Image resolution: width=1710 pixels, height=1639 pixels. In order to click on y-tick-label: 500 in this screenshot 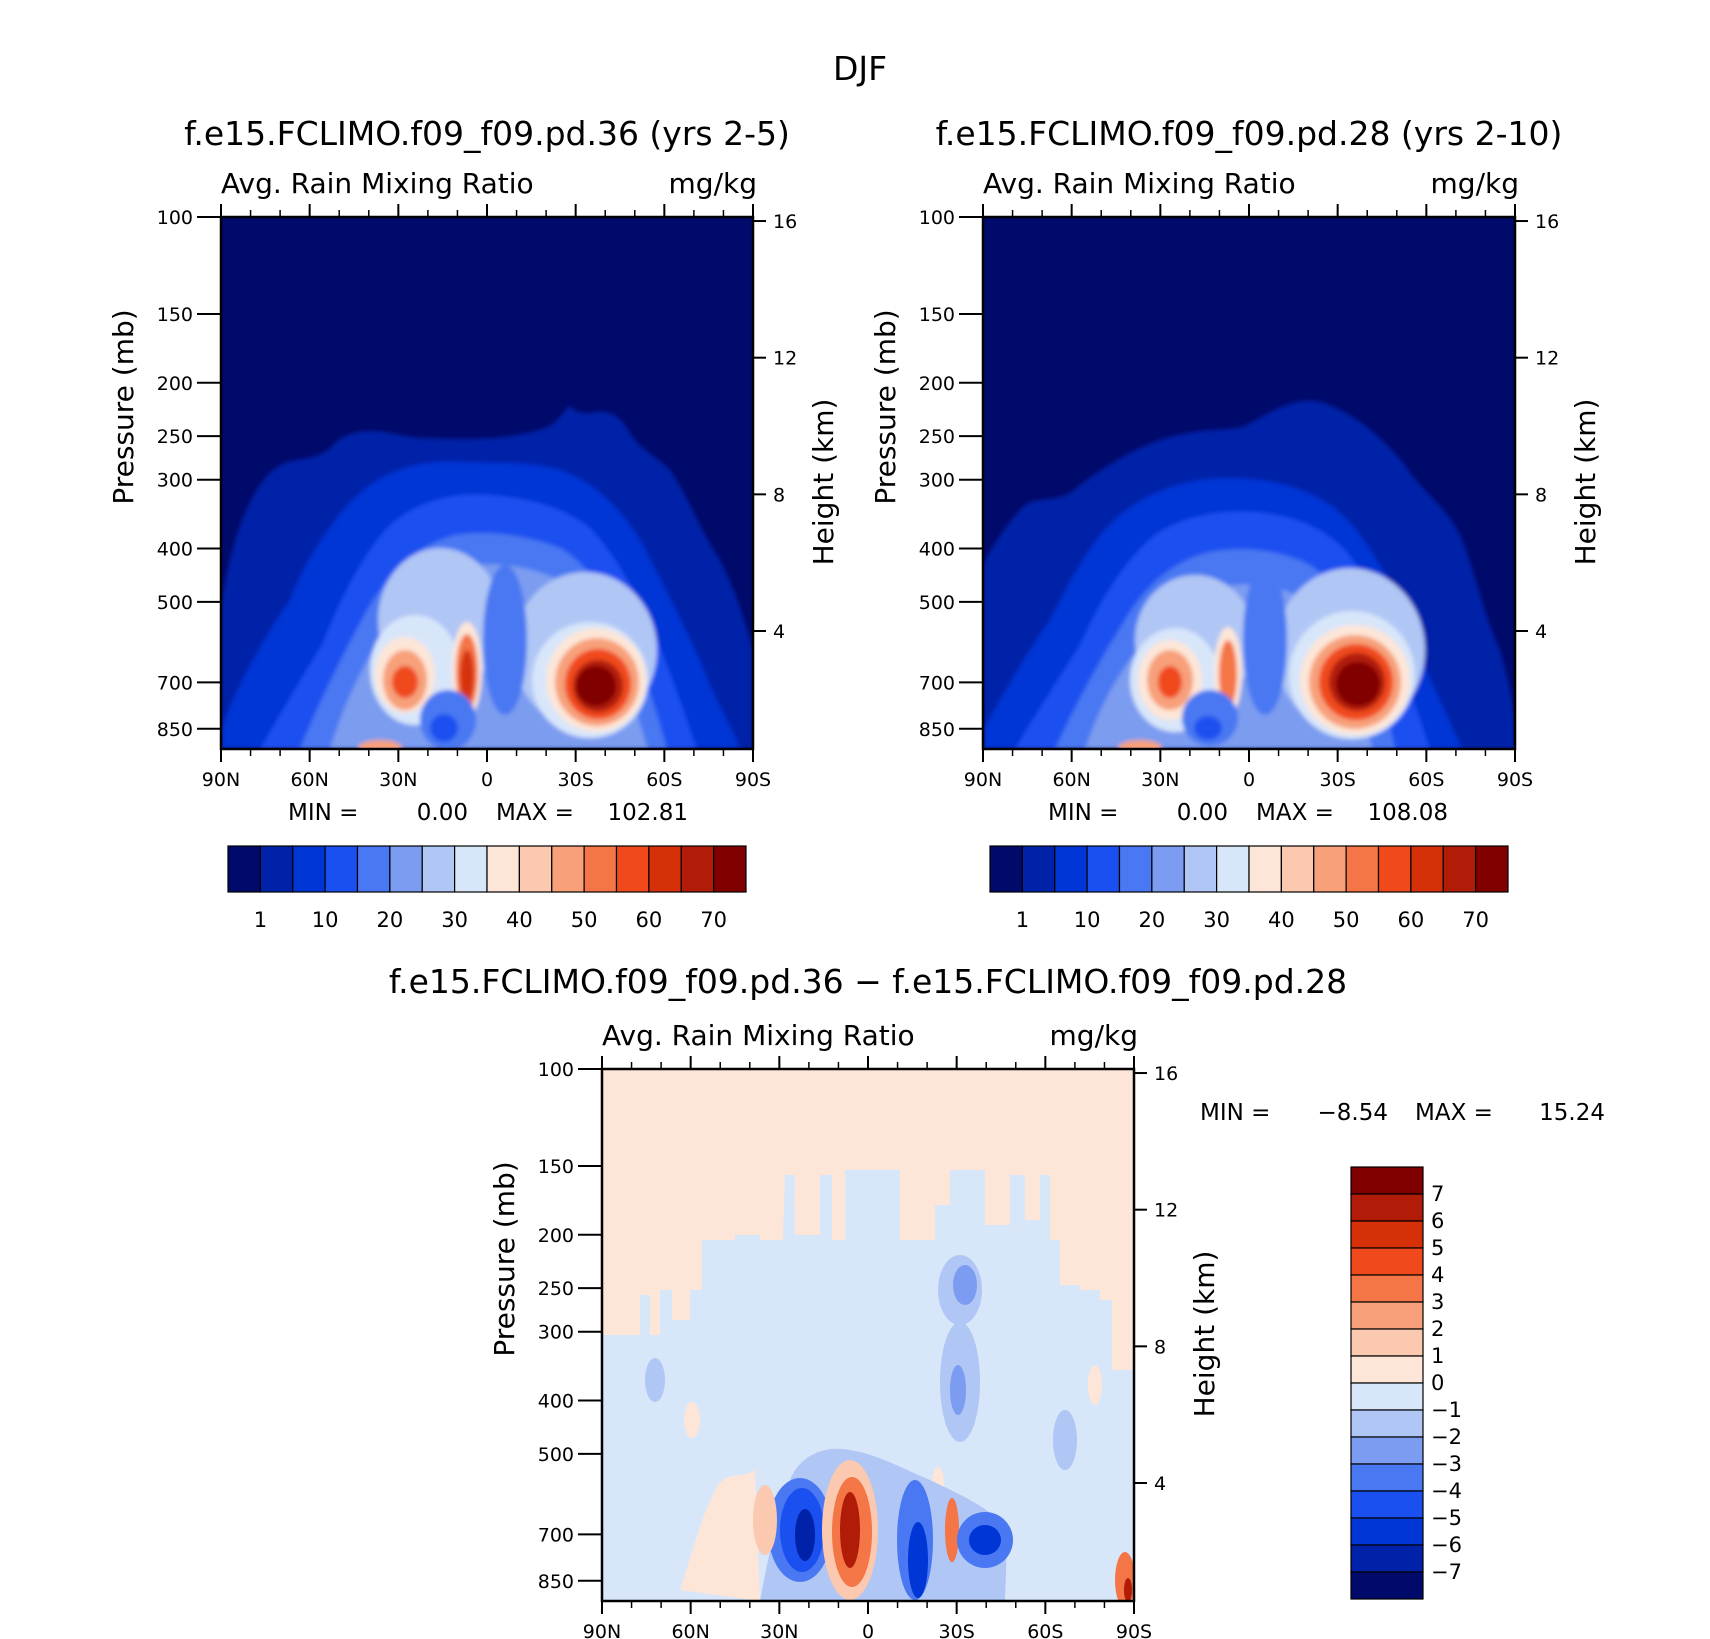, I will do `click(175, 603)`.